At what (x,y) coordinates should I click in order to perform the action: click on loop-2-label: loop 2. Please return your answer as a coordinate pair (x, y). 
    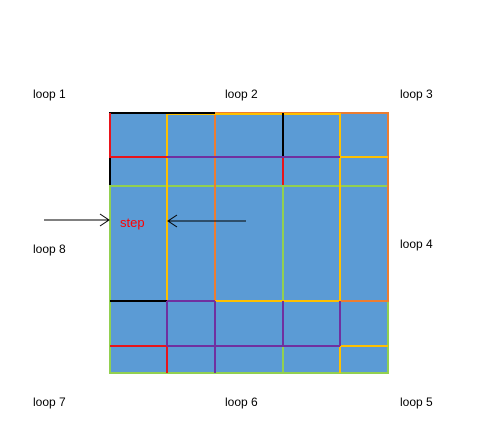
    Looking at the image, I should click on (241, 94).